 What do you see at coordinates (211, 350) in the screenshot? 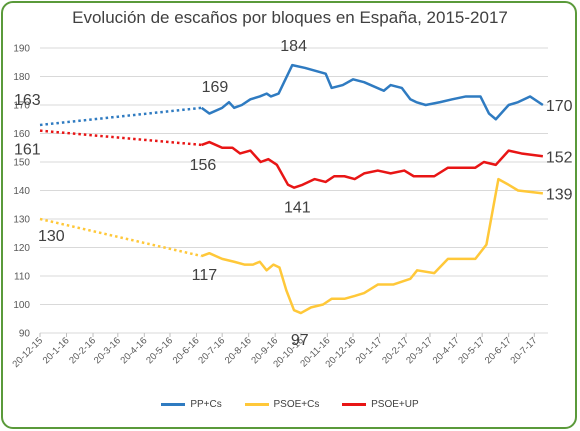
I see `x-tick-label-7: 20-7-16` at bounding box center [211, 350].